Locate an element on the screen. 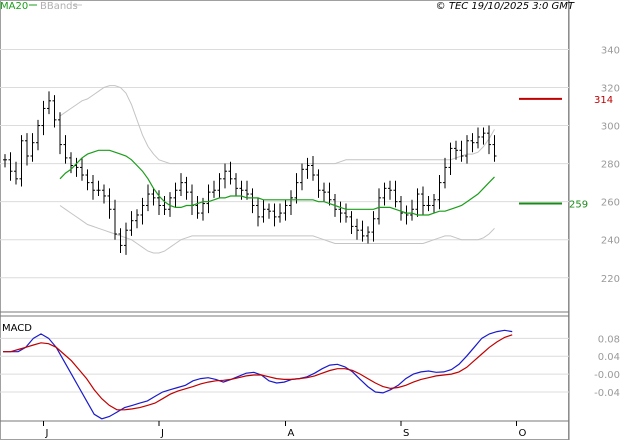 This screenshot has height=440, width=627. macd-grid is located at coordinates (284, 365).